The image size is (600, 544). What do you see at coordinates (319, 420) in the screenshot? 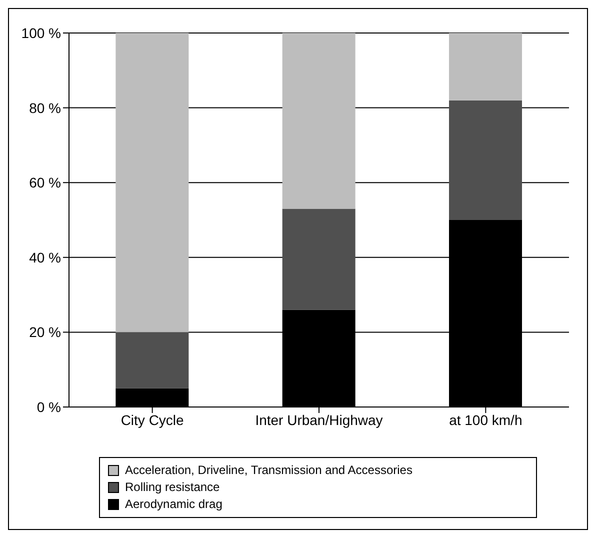
I see `x-tick-label: Inter Urban/Highway` at bounding box center [319, 420].